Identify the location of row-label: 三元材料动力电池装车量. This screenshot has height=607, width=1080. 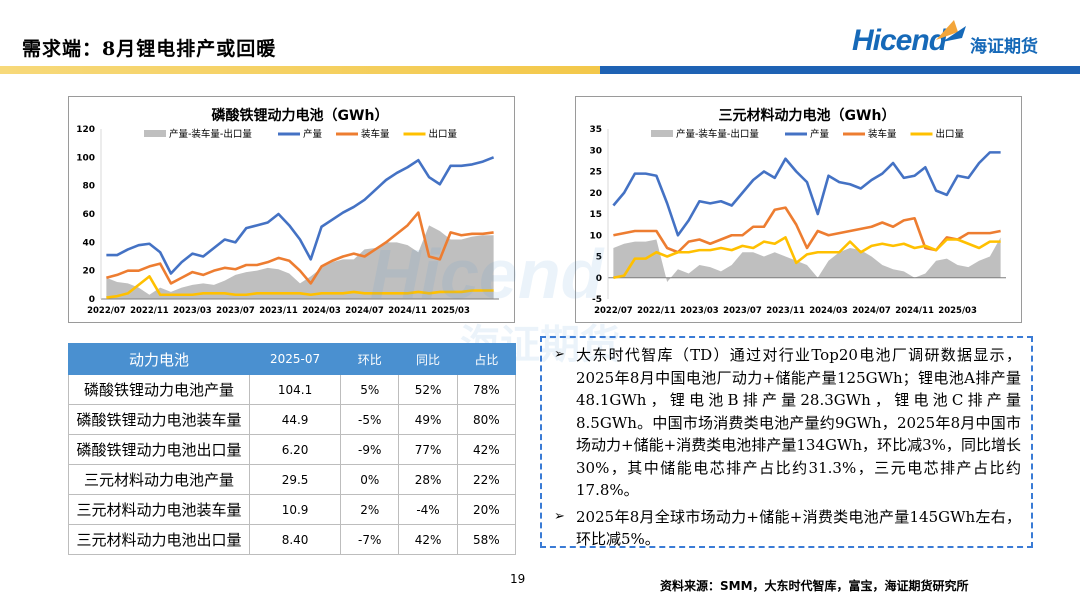
(159, 509).